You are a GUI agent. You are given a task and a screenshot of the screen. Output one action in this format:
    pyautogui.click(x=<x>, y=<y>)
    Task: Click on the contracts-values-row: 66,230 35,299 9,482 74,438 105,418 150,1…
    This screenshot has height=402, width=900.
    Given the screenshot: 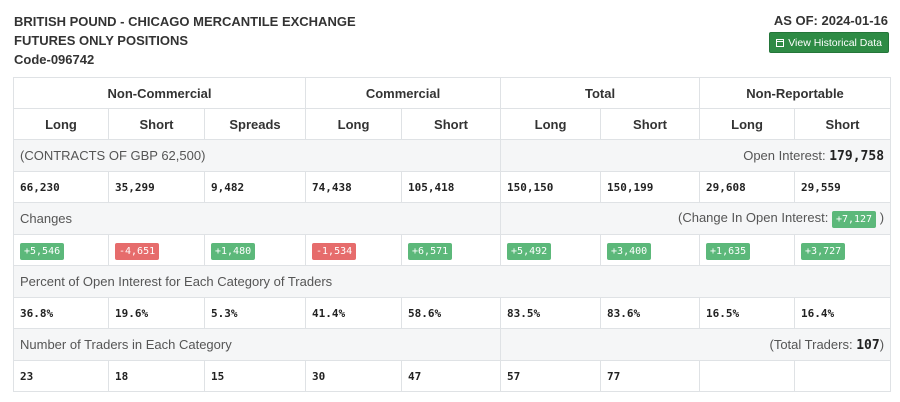 What is the action you would take?
    pyautogui.click(x=452, y=187)
    